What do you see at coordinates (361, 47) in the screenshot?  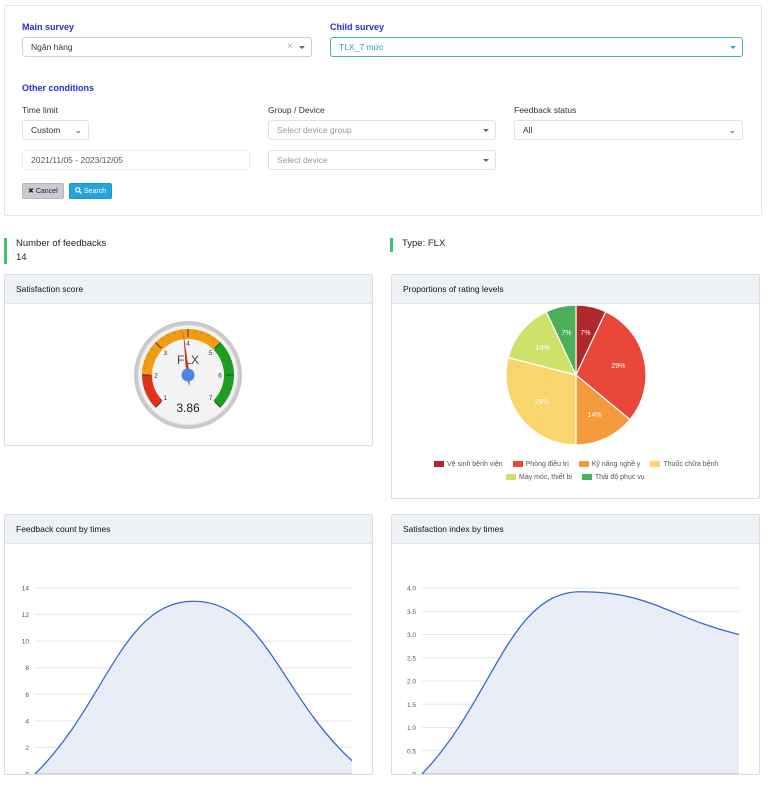 I see `child-survey-value: TLX_7 mức` at bounding box center [361, 47].